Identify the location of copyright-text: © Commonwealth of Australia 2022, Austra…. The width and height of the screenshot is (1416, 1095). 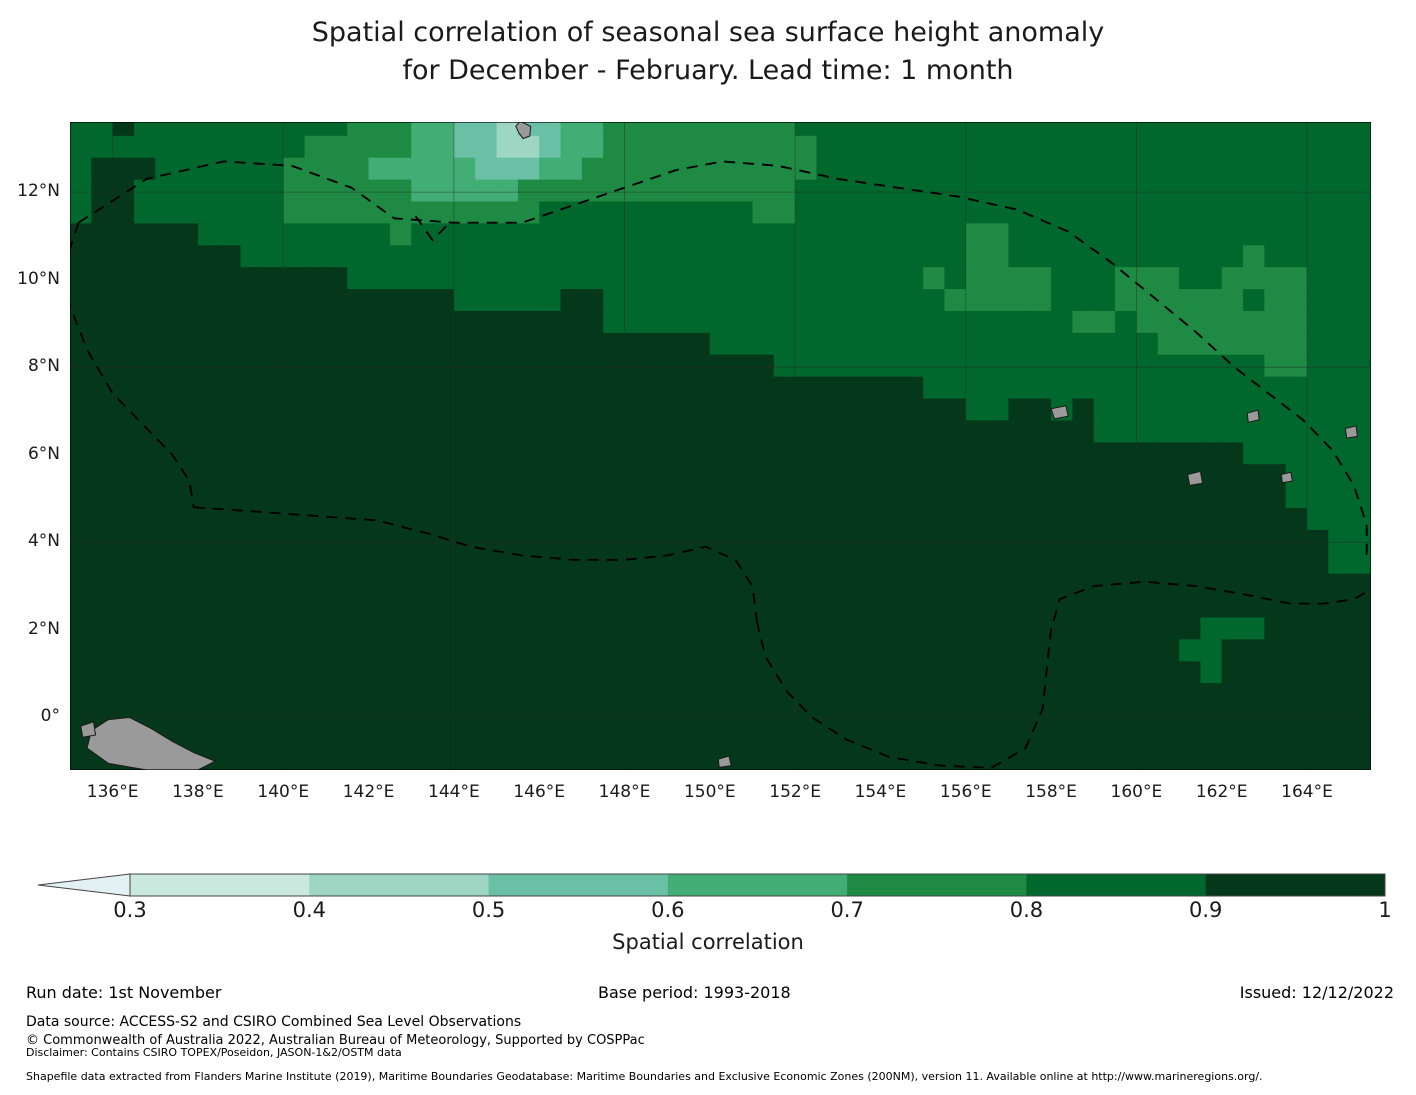
(335, 1040).